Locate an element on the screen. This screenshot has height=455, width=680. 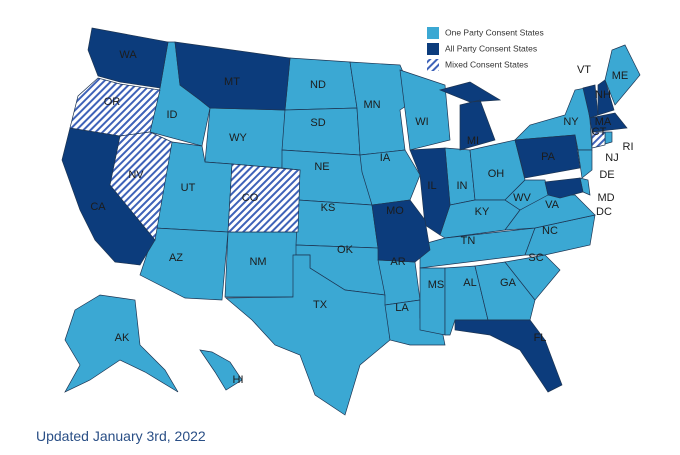
state-label: PA is located at coordinates (548, 157).